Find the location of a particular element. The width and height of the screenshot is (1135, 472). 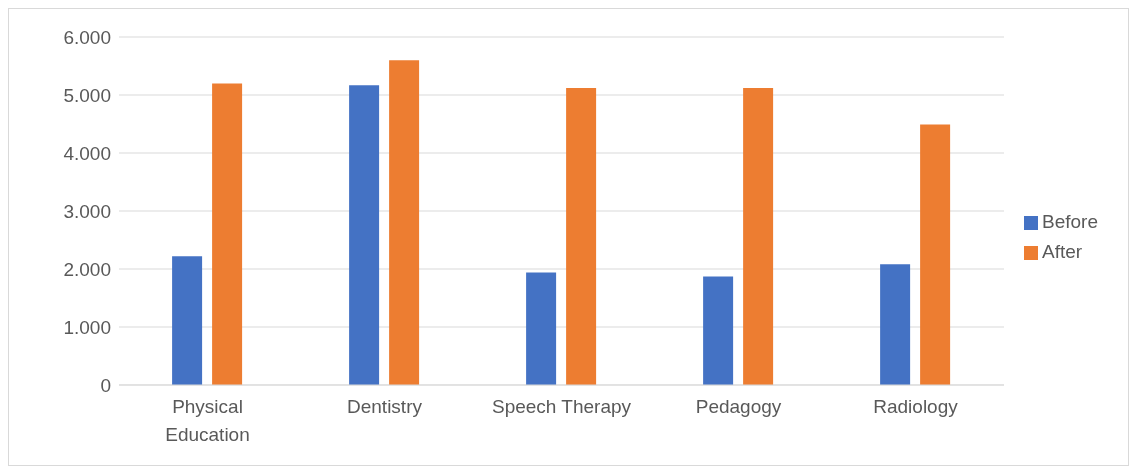

y-tick-label: 1.000 is located at coordinates (87, 327).